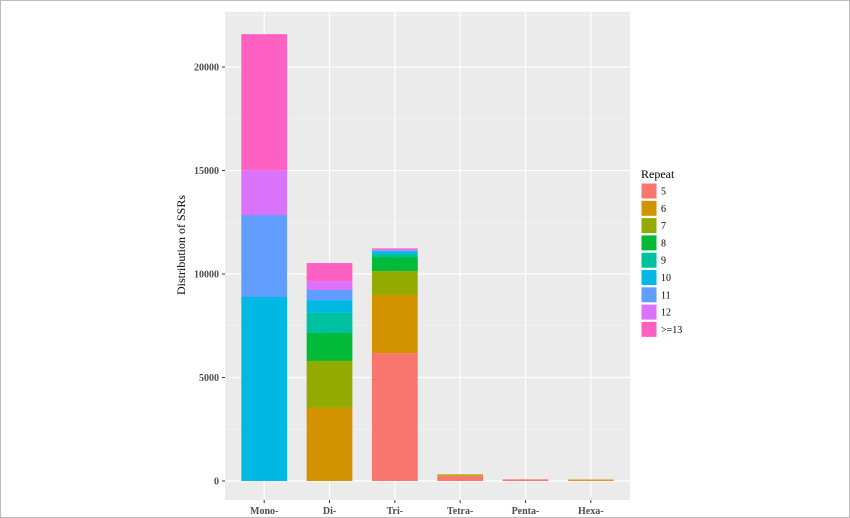 This screenshot has height=518, width=850. I want to click on bar-segment-tri-ge13, so click(394, 249).